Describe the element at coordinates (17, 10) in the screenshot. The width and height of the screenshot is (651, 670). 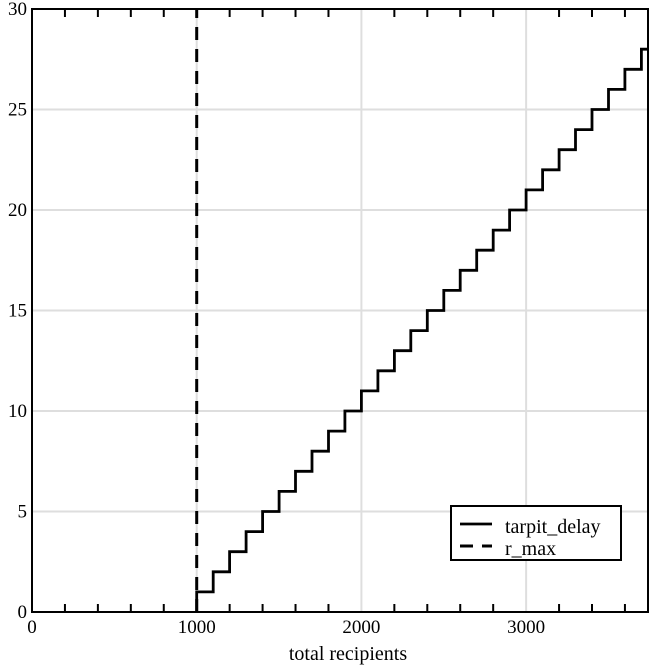
I see `y-tick-label-30: 30` at that location.